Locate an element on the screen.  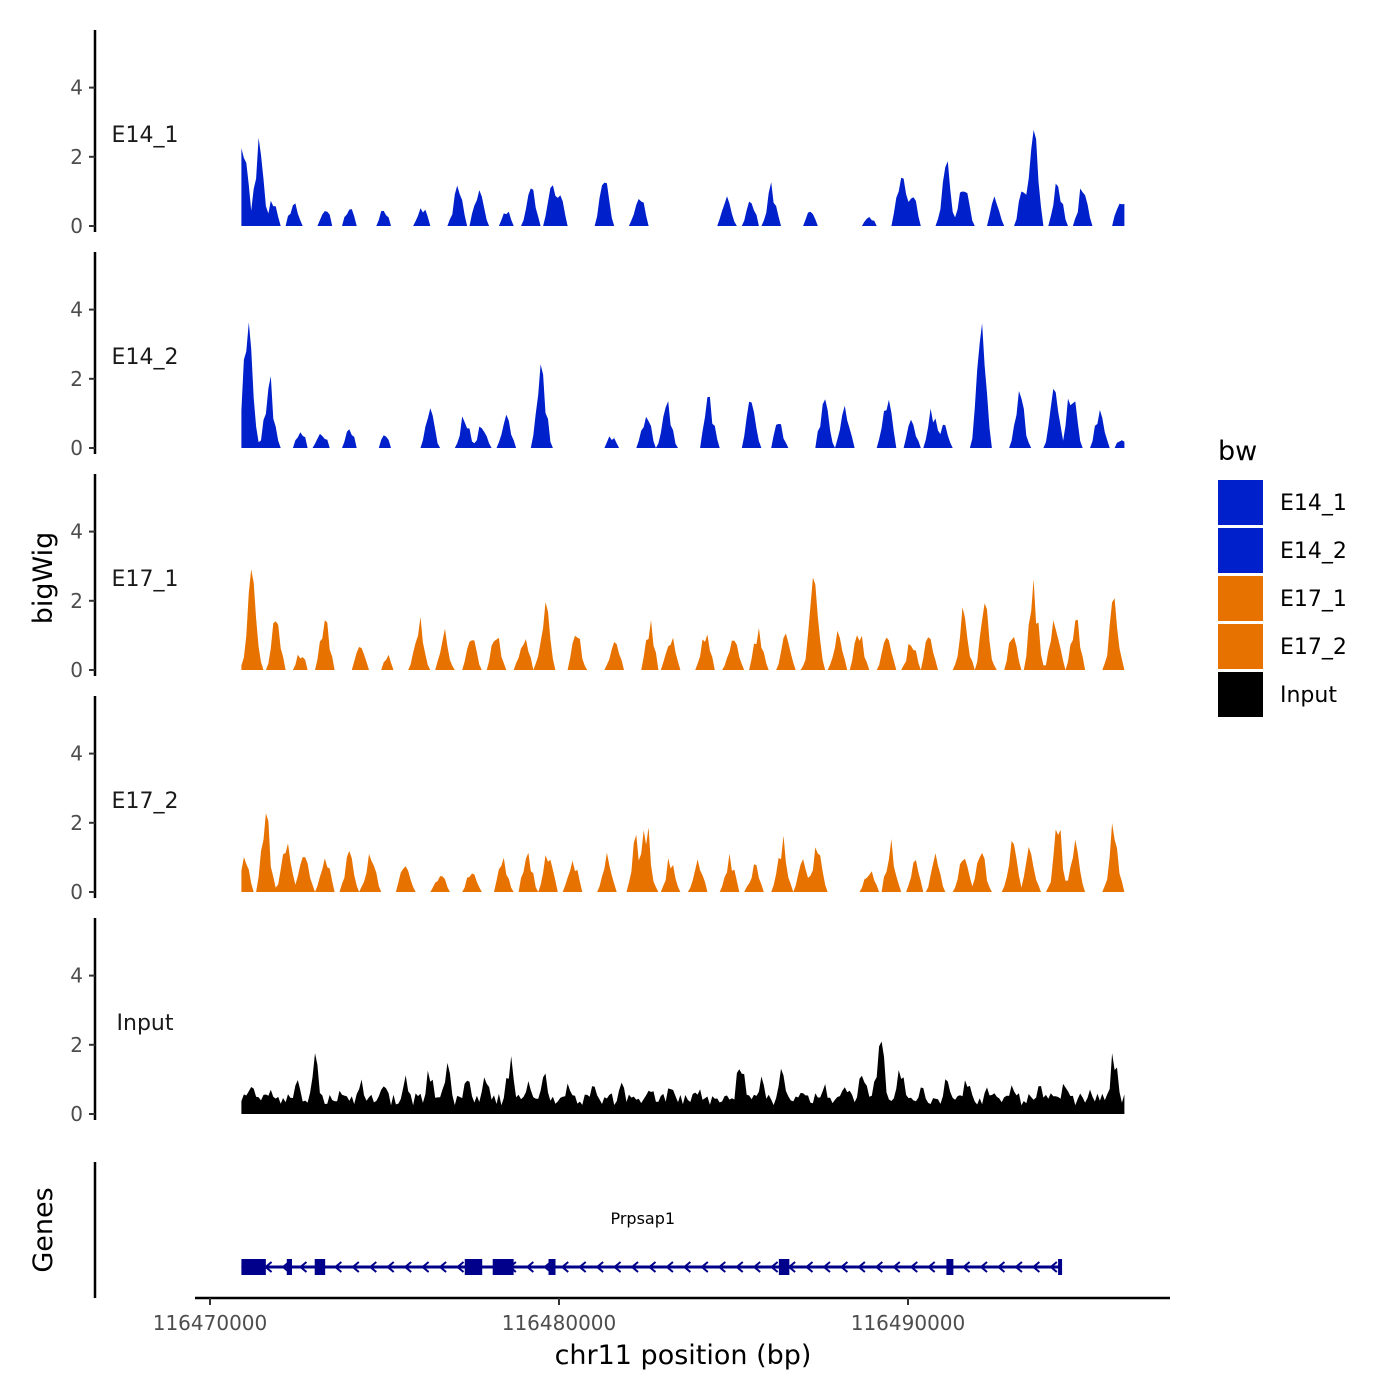
legend-label-E14_1: E14_1 is located at coordinates (1313, 503).